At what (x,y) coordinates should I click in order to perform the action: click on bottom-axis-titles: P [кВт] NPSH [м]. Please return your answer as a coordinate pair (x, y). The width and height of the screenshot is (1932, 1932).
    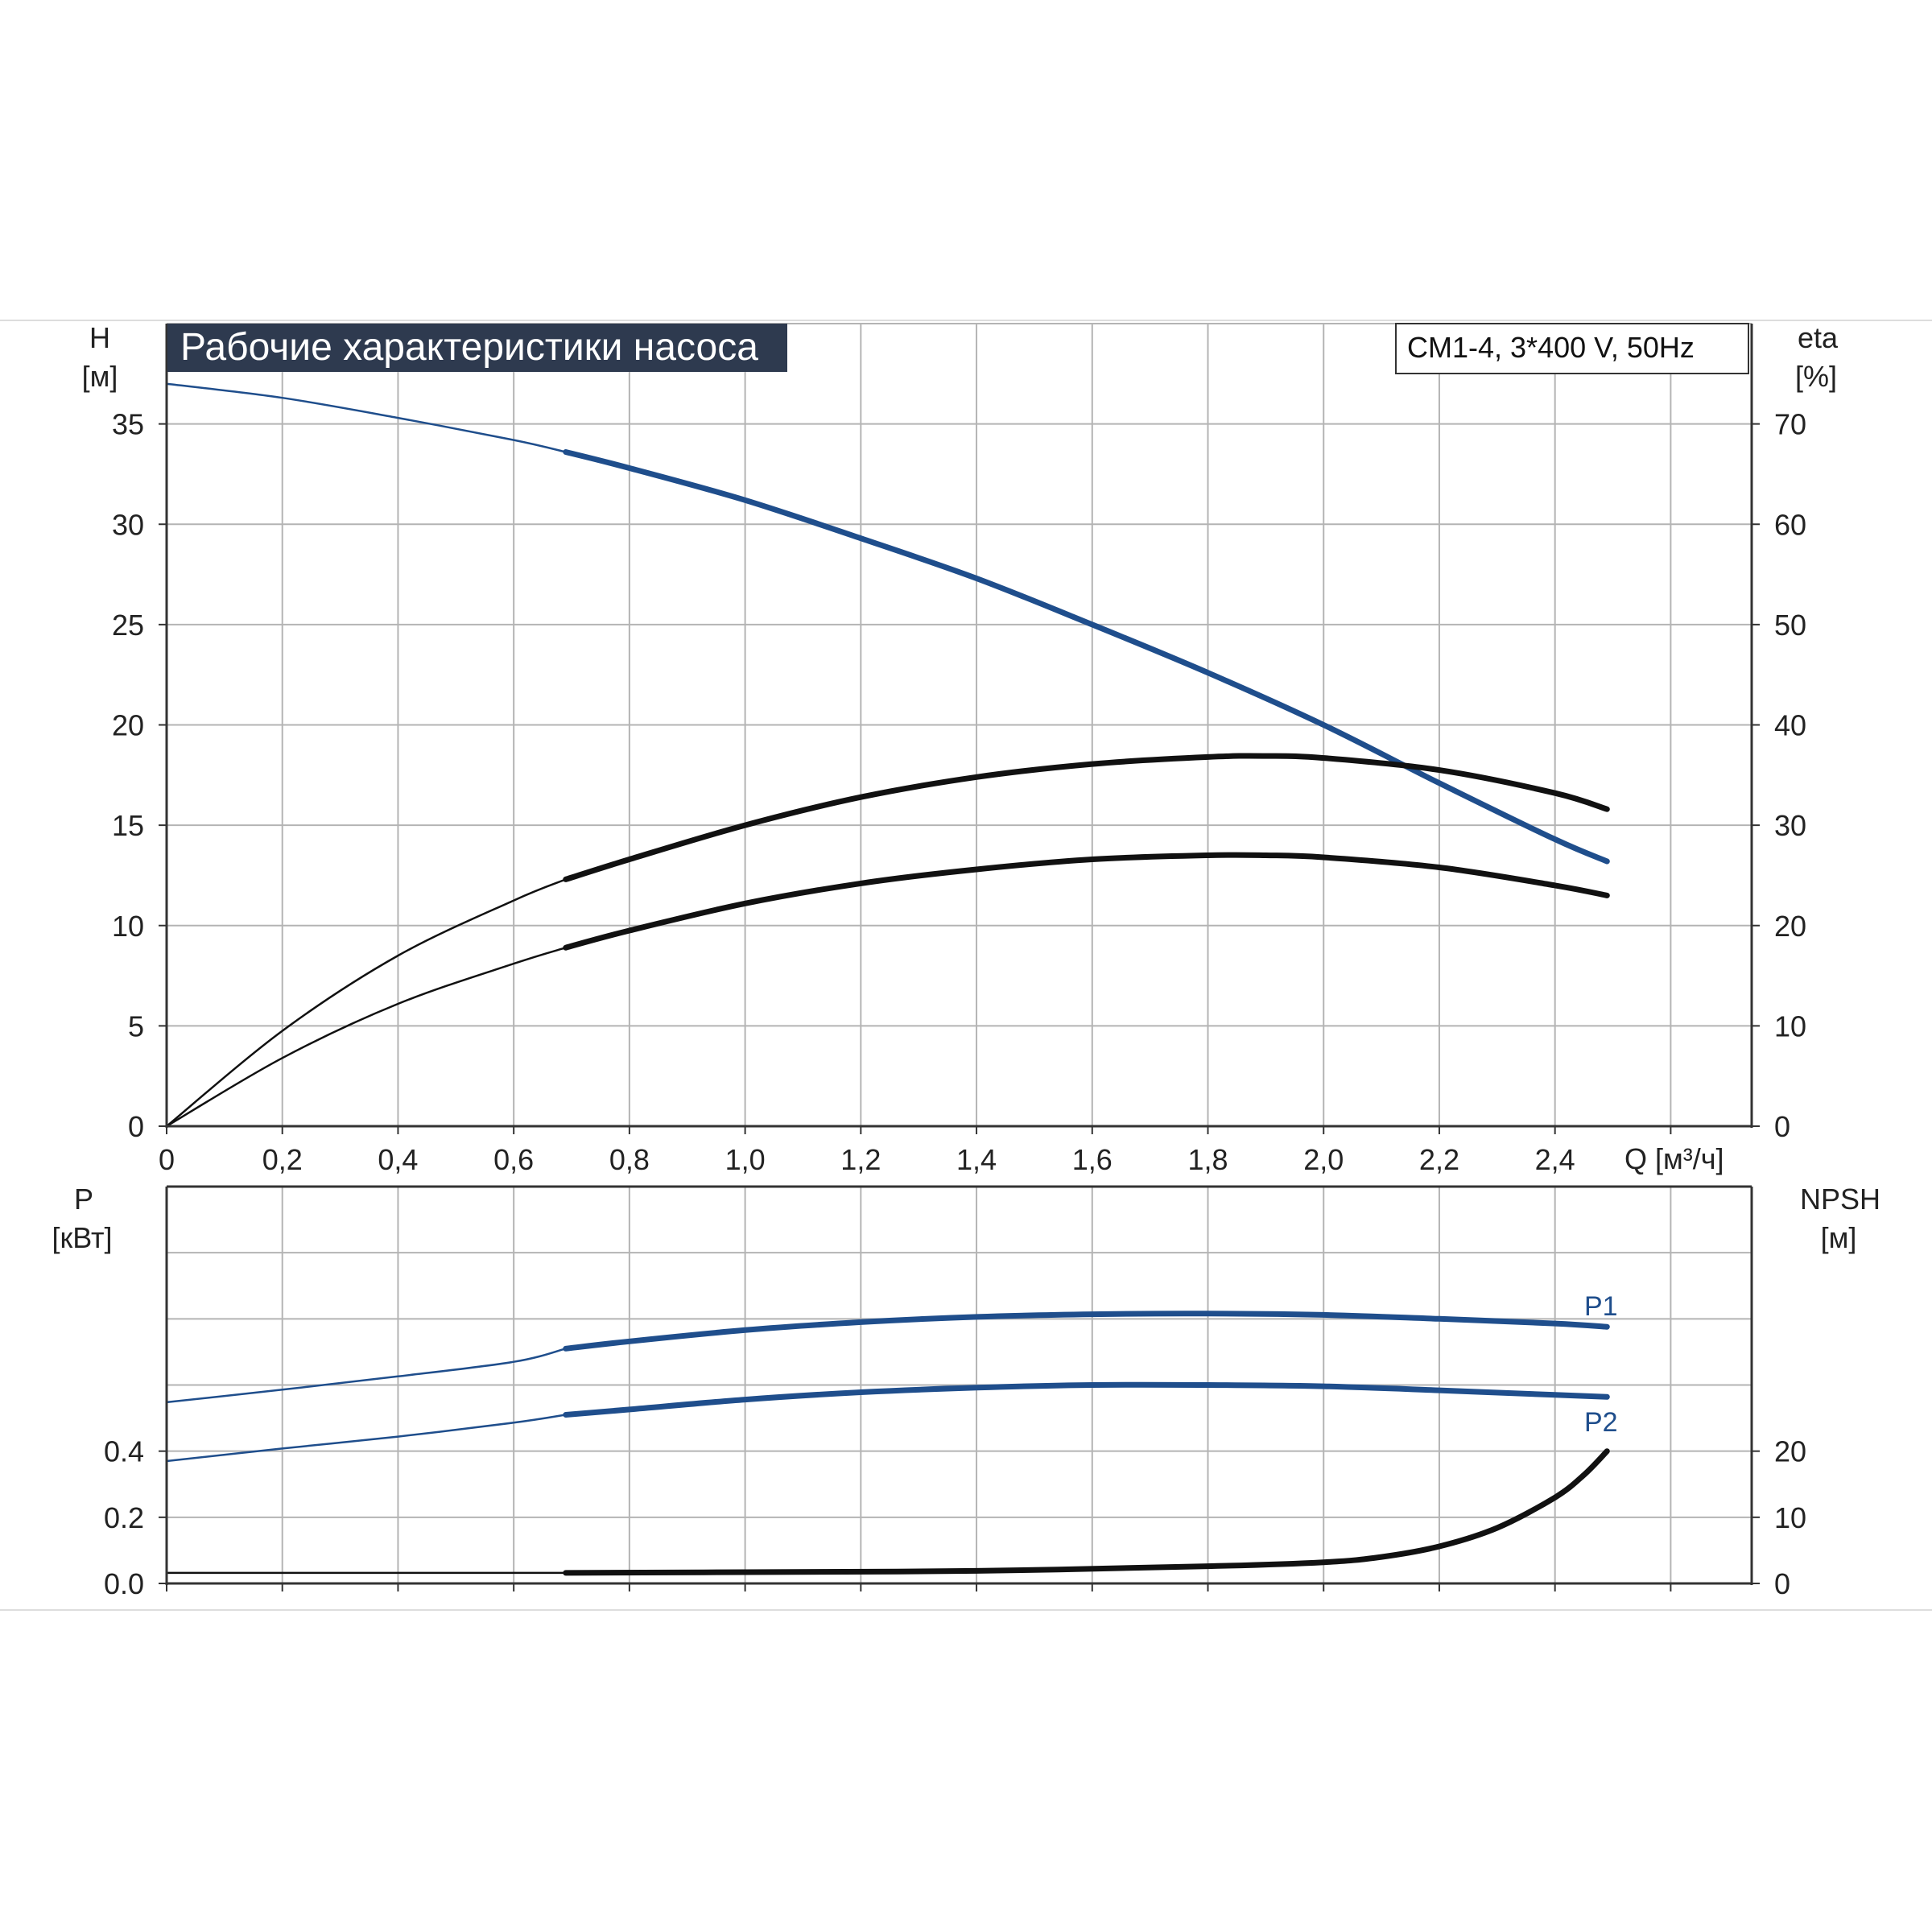
    Looking at the image, I should click on (966, 1218).